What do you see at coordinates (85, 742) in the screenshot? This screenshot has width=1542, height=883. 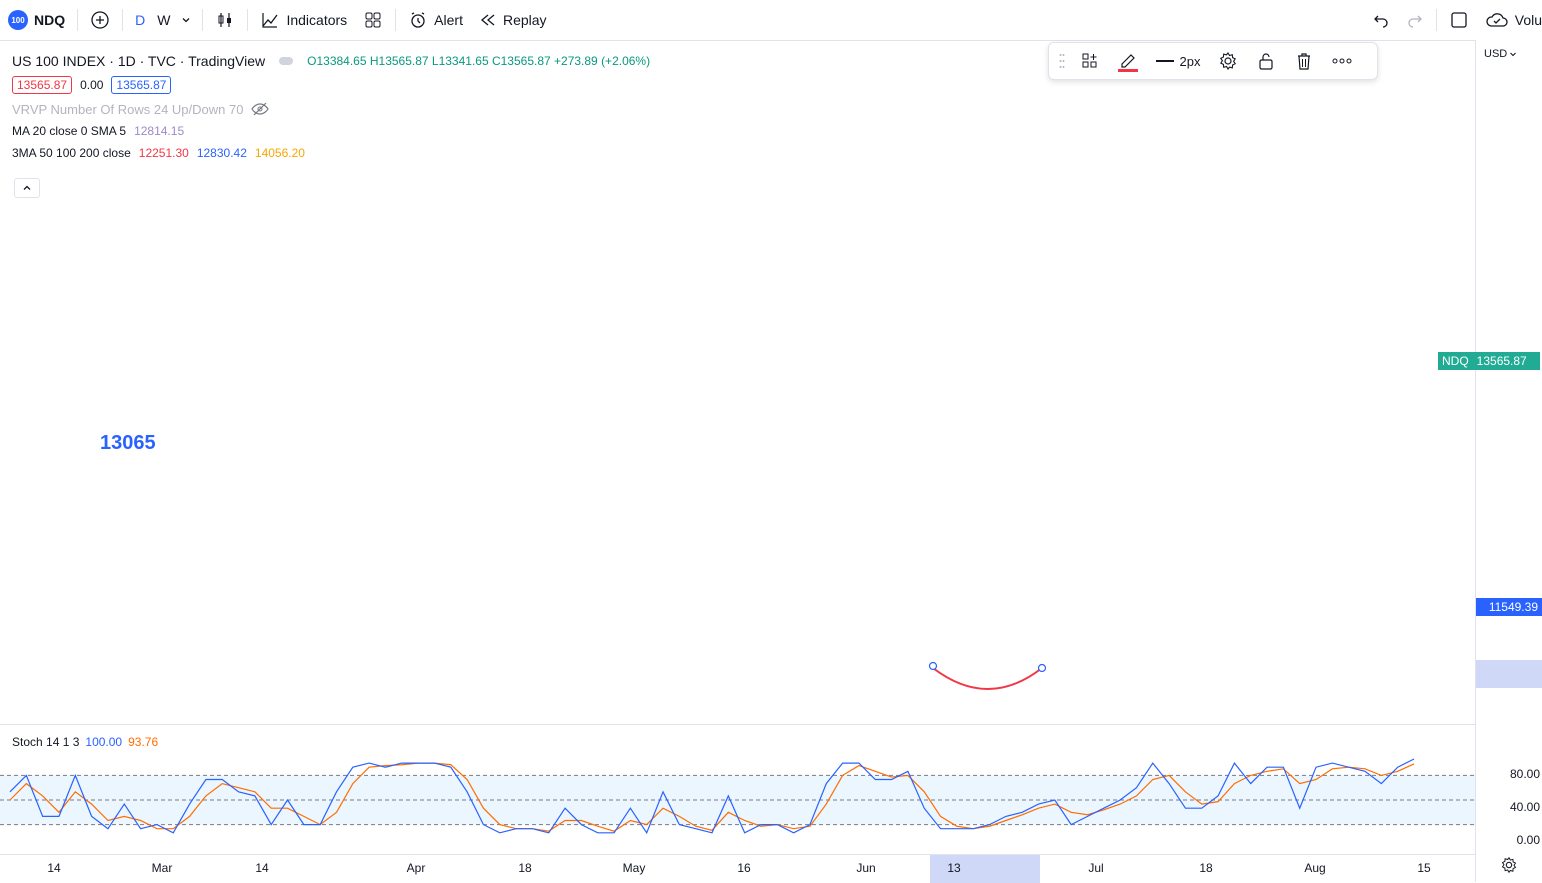 I see `stoch-legend: Stoch 14 1 3 100.00 93.76` at bounding box center [85, 742].